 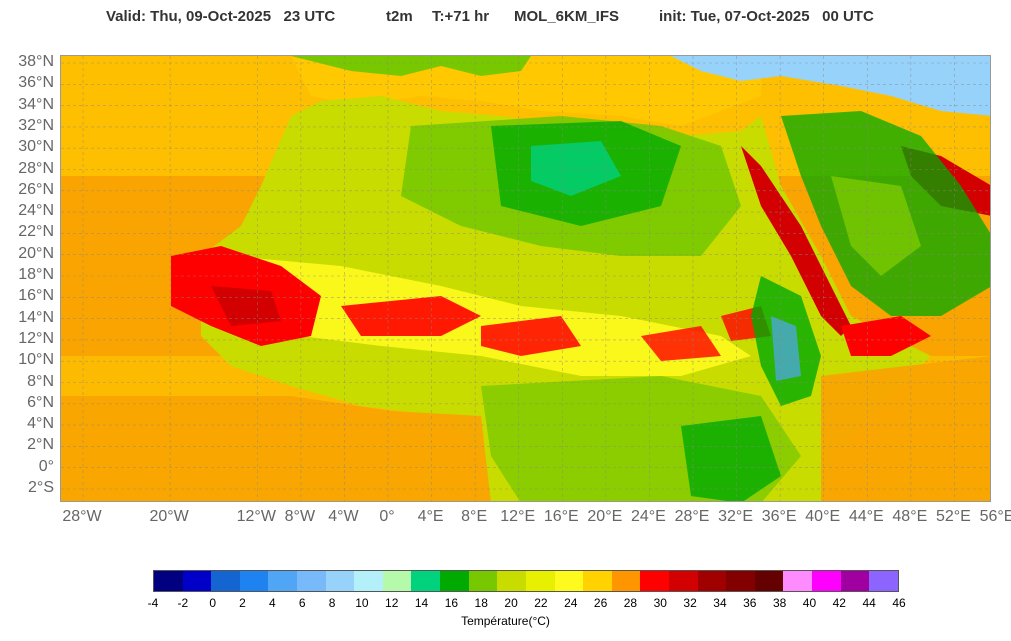 I want to click on longitude-label: 44°E, so click(x=866, y=516).